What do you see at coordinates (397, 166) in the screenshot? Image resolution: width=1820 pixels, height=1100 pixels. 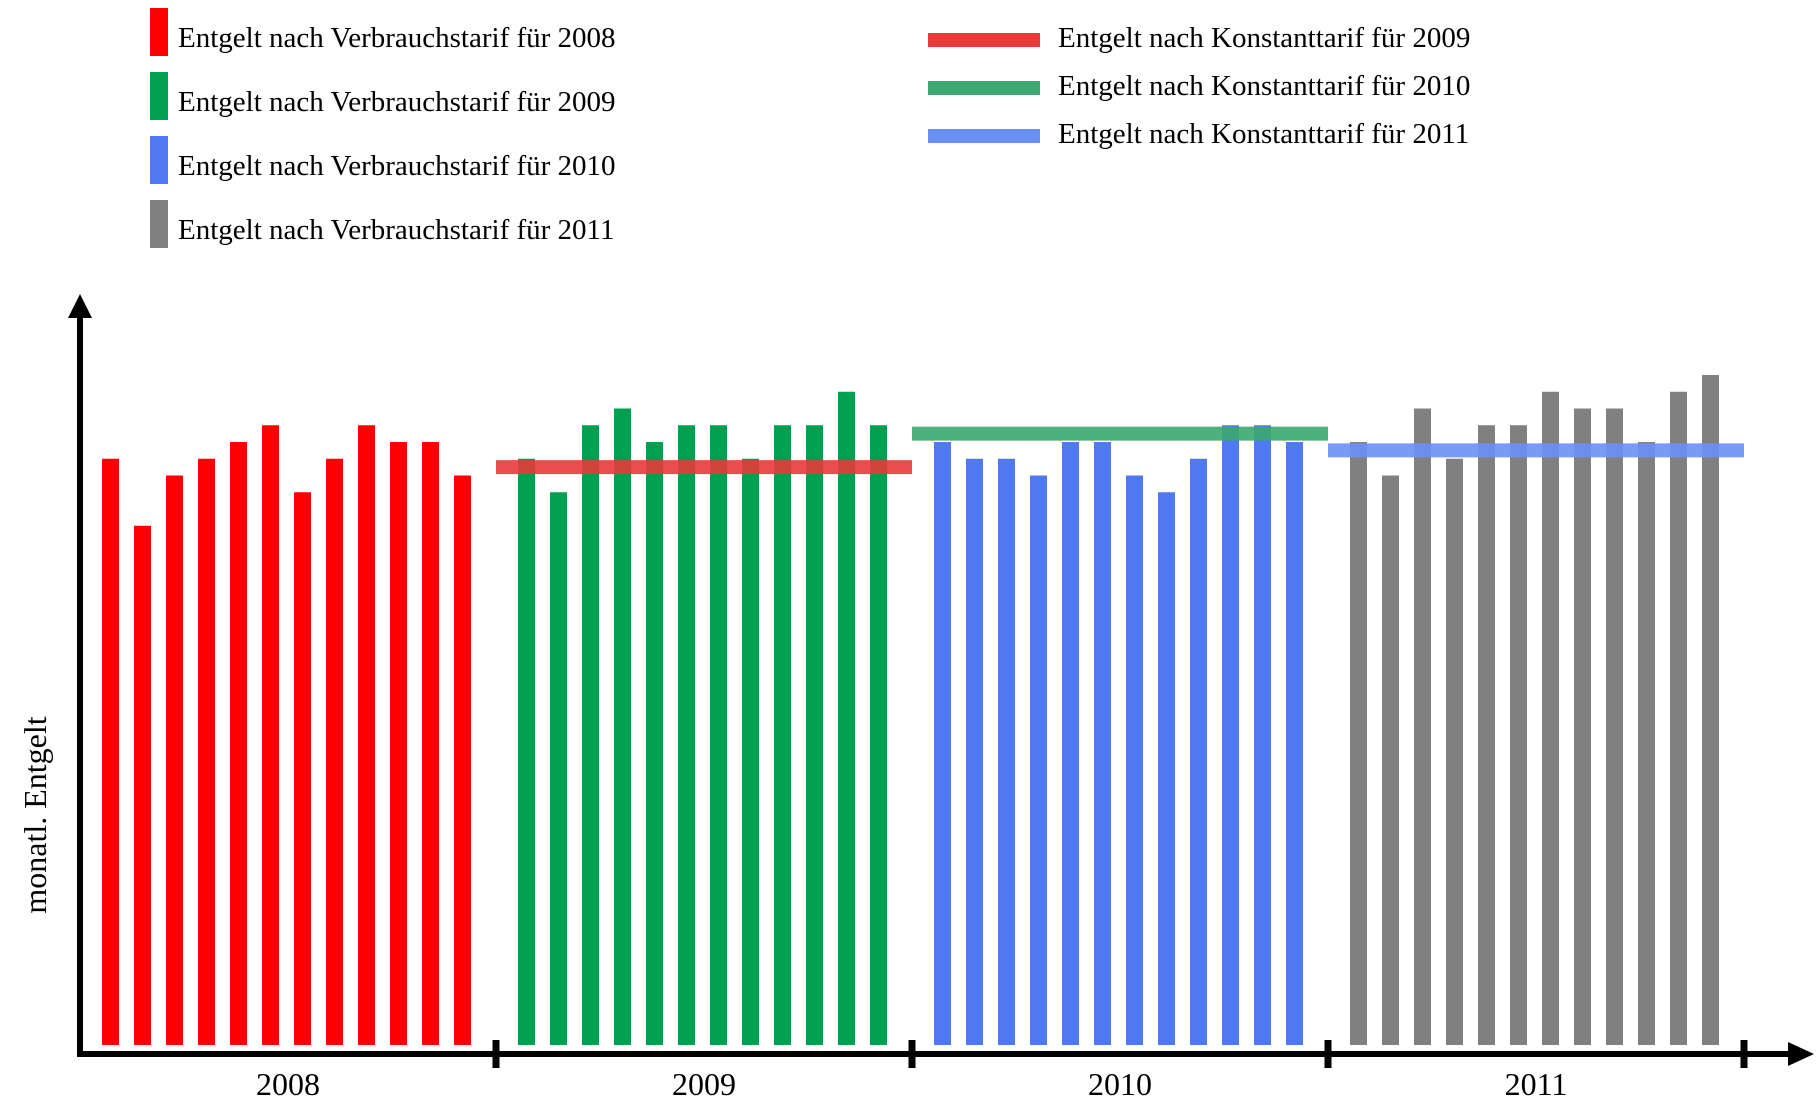 I see `legend-label-verbrauch-2010: Entgelt nach Verbrauchstarif für 2010` at bounding box center [397, 166].